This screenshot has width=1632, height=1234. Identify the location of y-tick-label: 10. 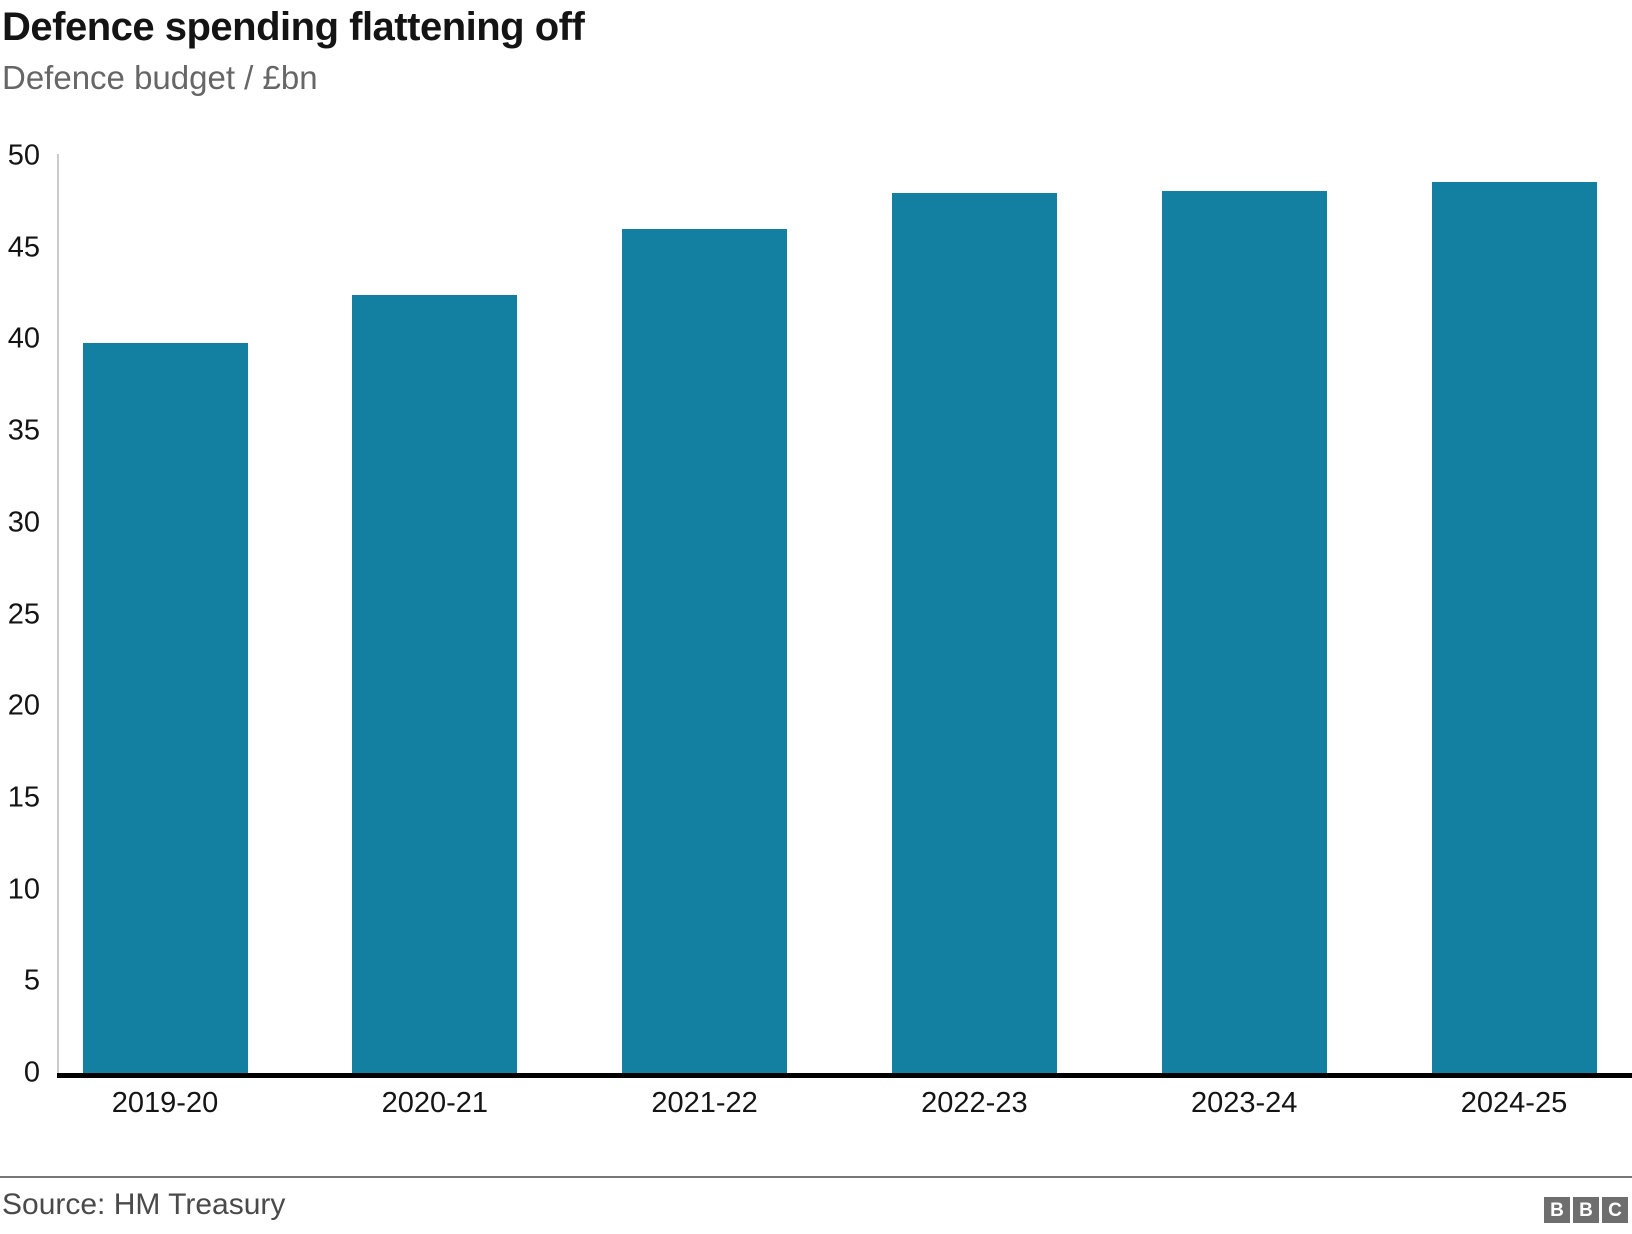
(23, 889).